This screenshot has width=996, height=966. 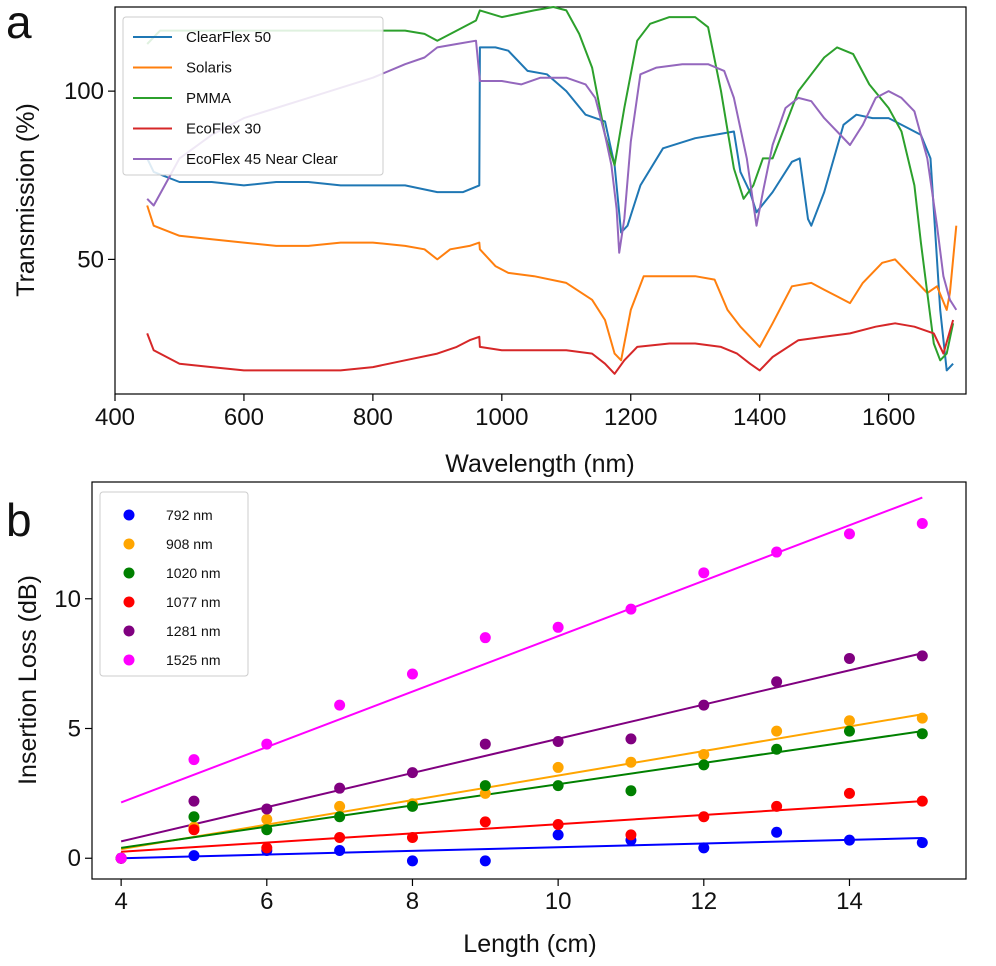 What do you see at coordinates (223, 129) in the screenshot?
I see `legend-label-ecoflex-30: EcoFlex 30` at bounding box center [223, 129].